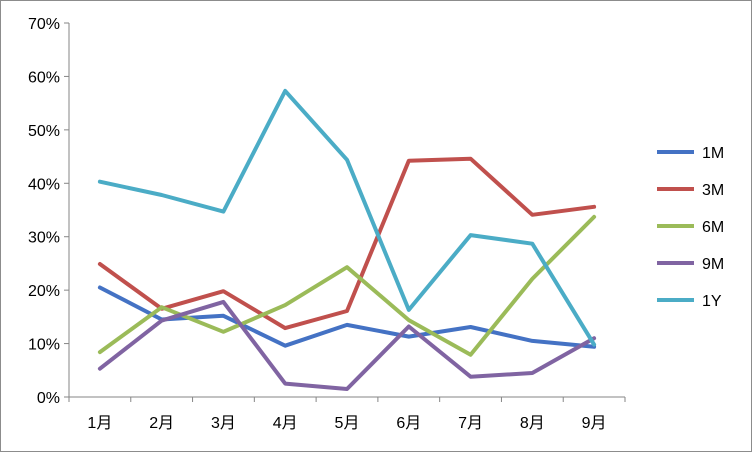 This screenshot has width=752, height=452. What do you see at coordinates (713, 190) in the screenshot?
I see `legend-label-3m: 3M` at bounding box center [713, 190].